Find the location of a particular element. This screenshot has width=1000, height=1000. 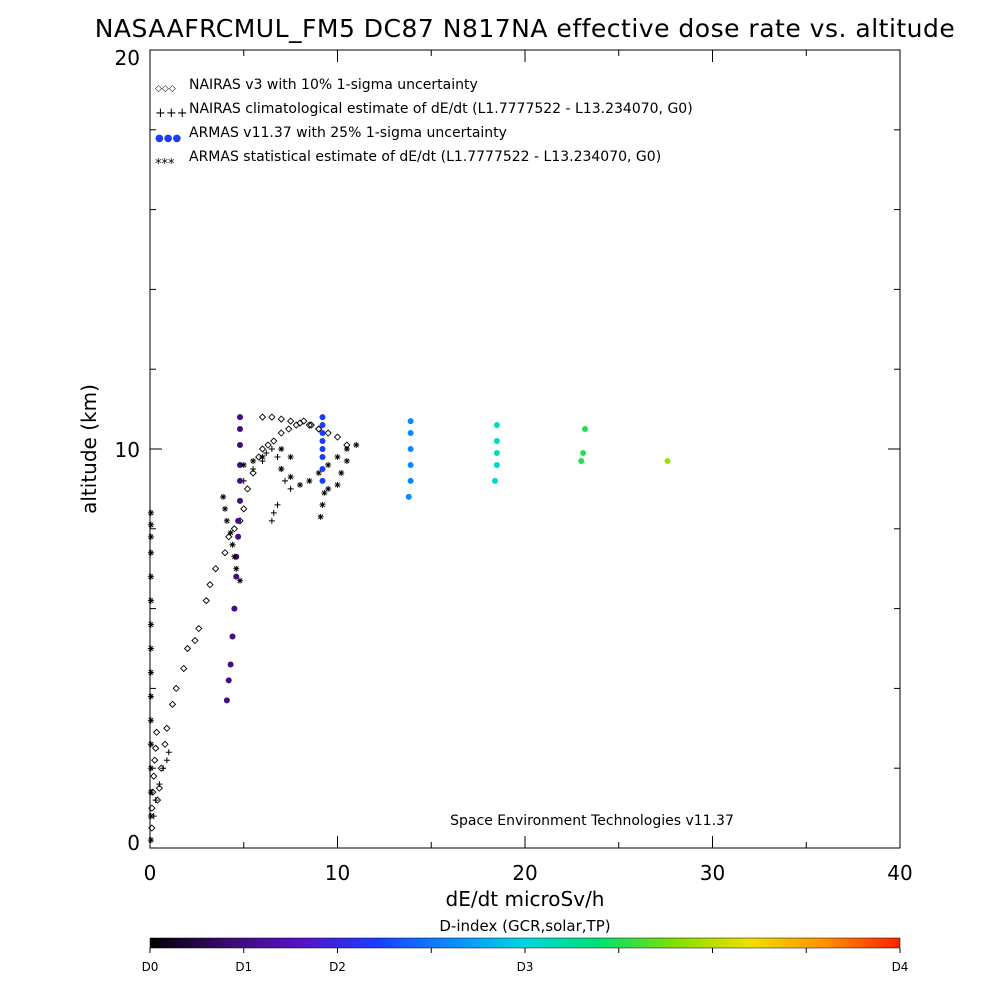

colorbar is located at coordinates (525, 943).